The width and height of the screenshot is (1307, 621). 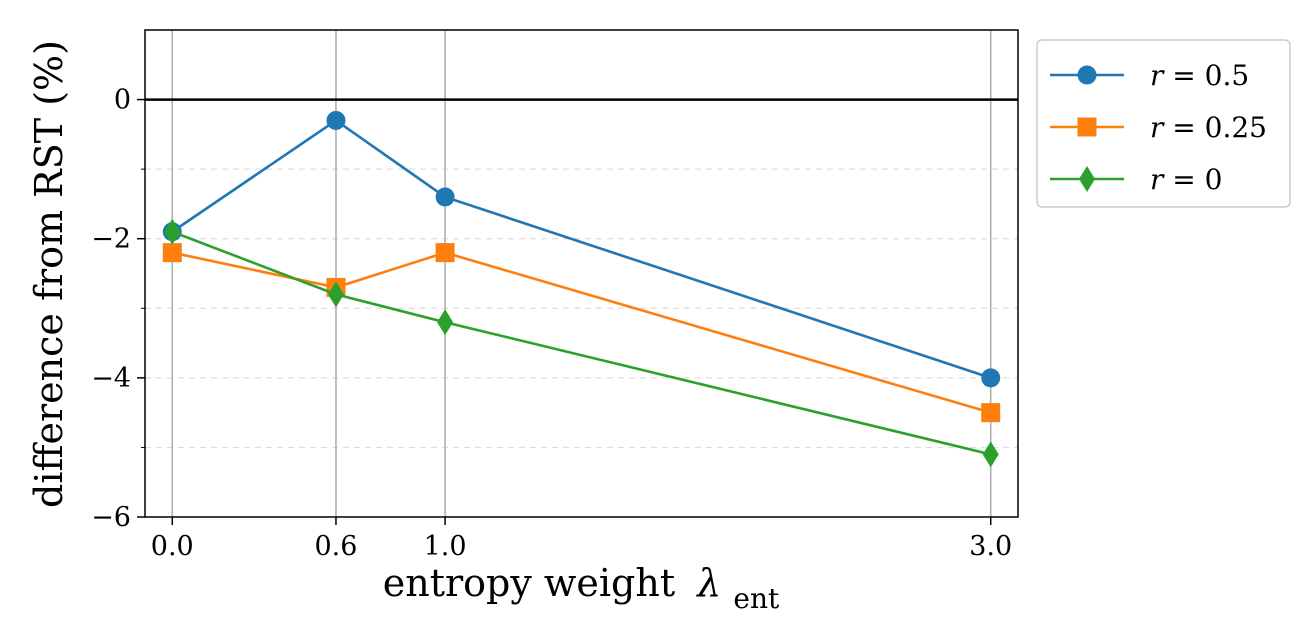 I want to click on y-axis-label: difference from RST (%), so click(x=49, y=274).